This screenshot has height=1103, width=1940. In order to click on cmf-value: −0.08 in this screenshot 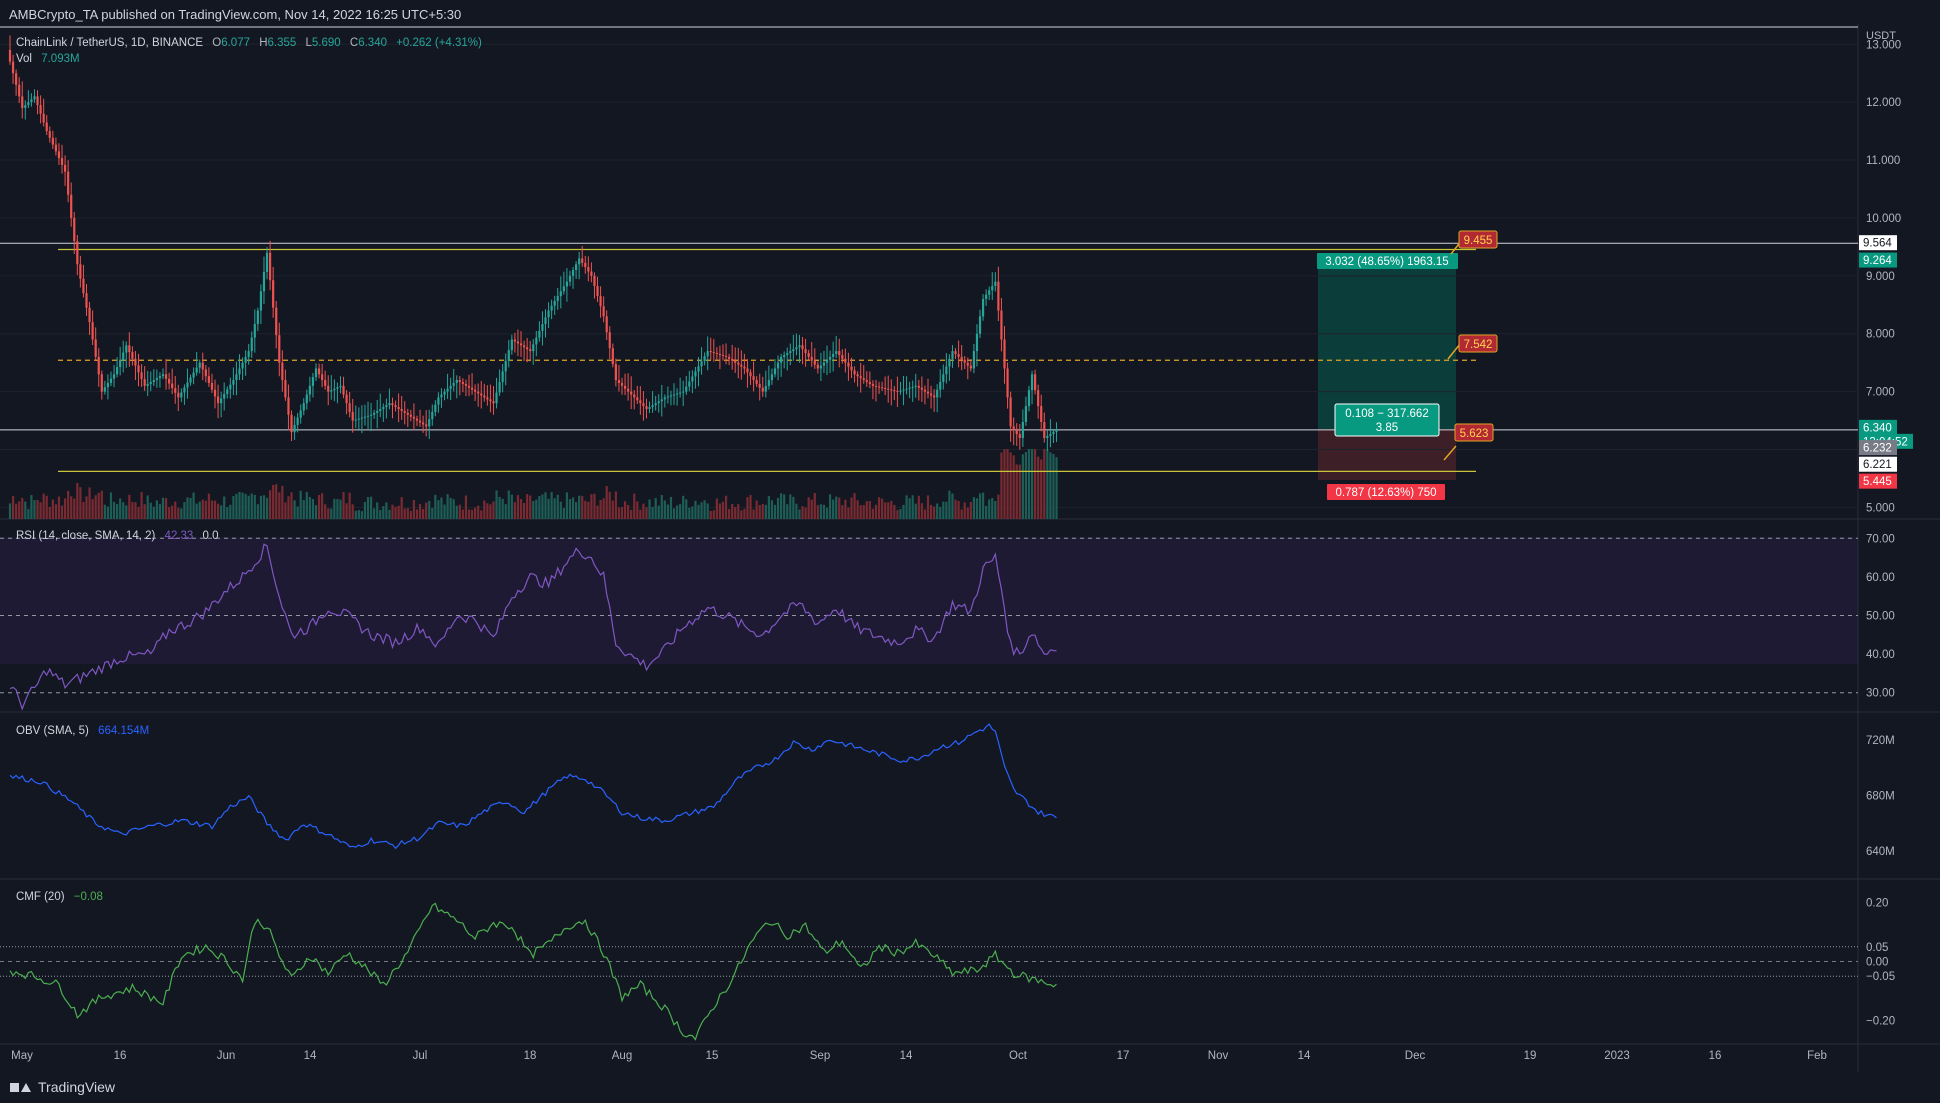, I will do `click(88, 897)`.